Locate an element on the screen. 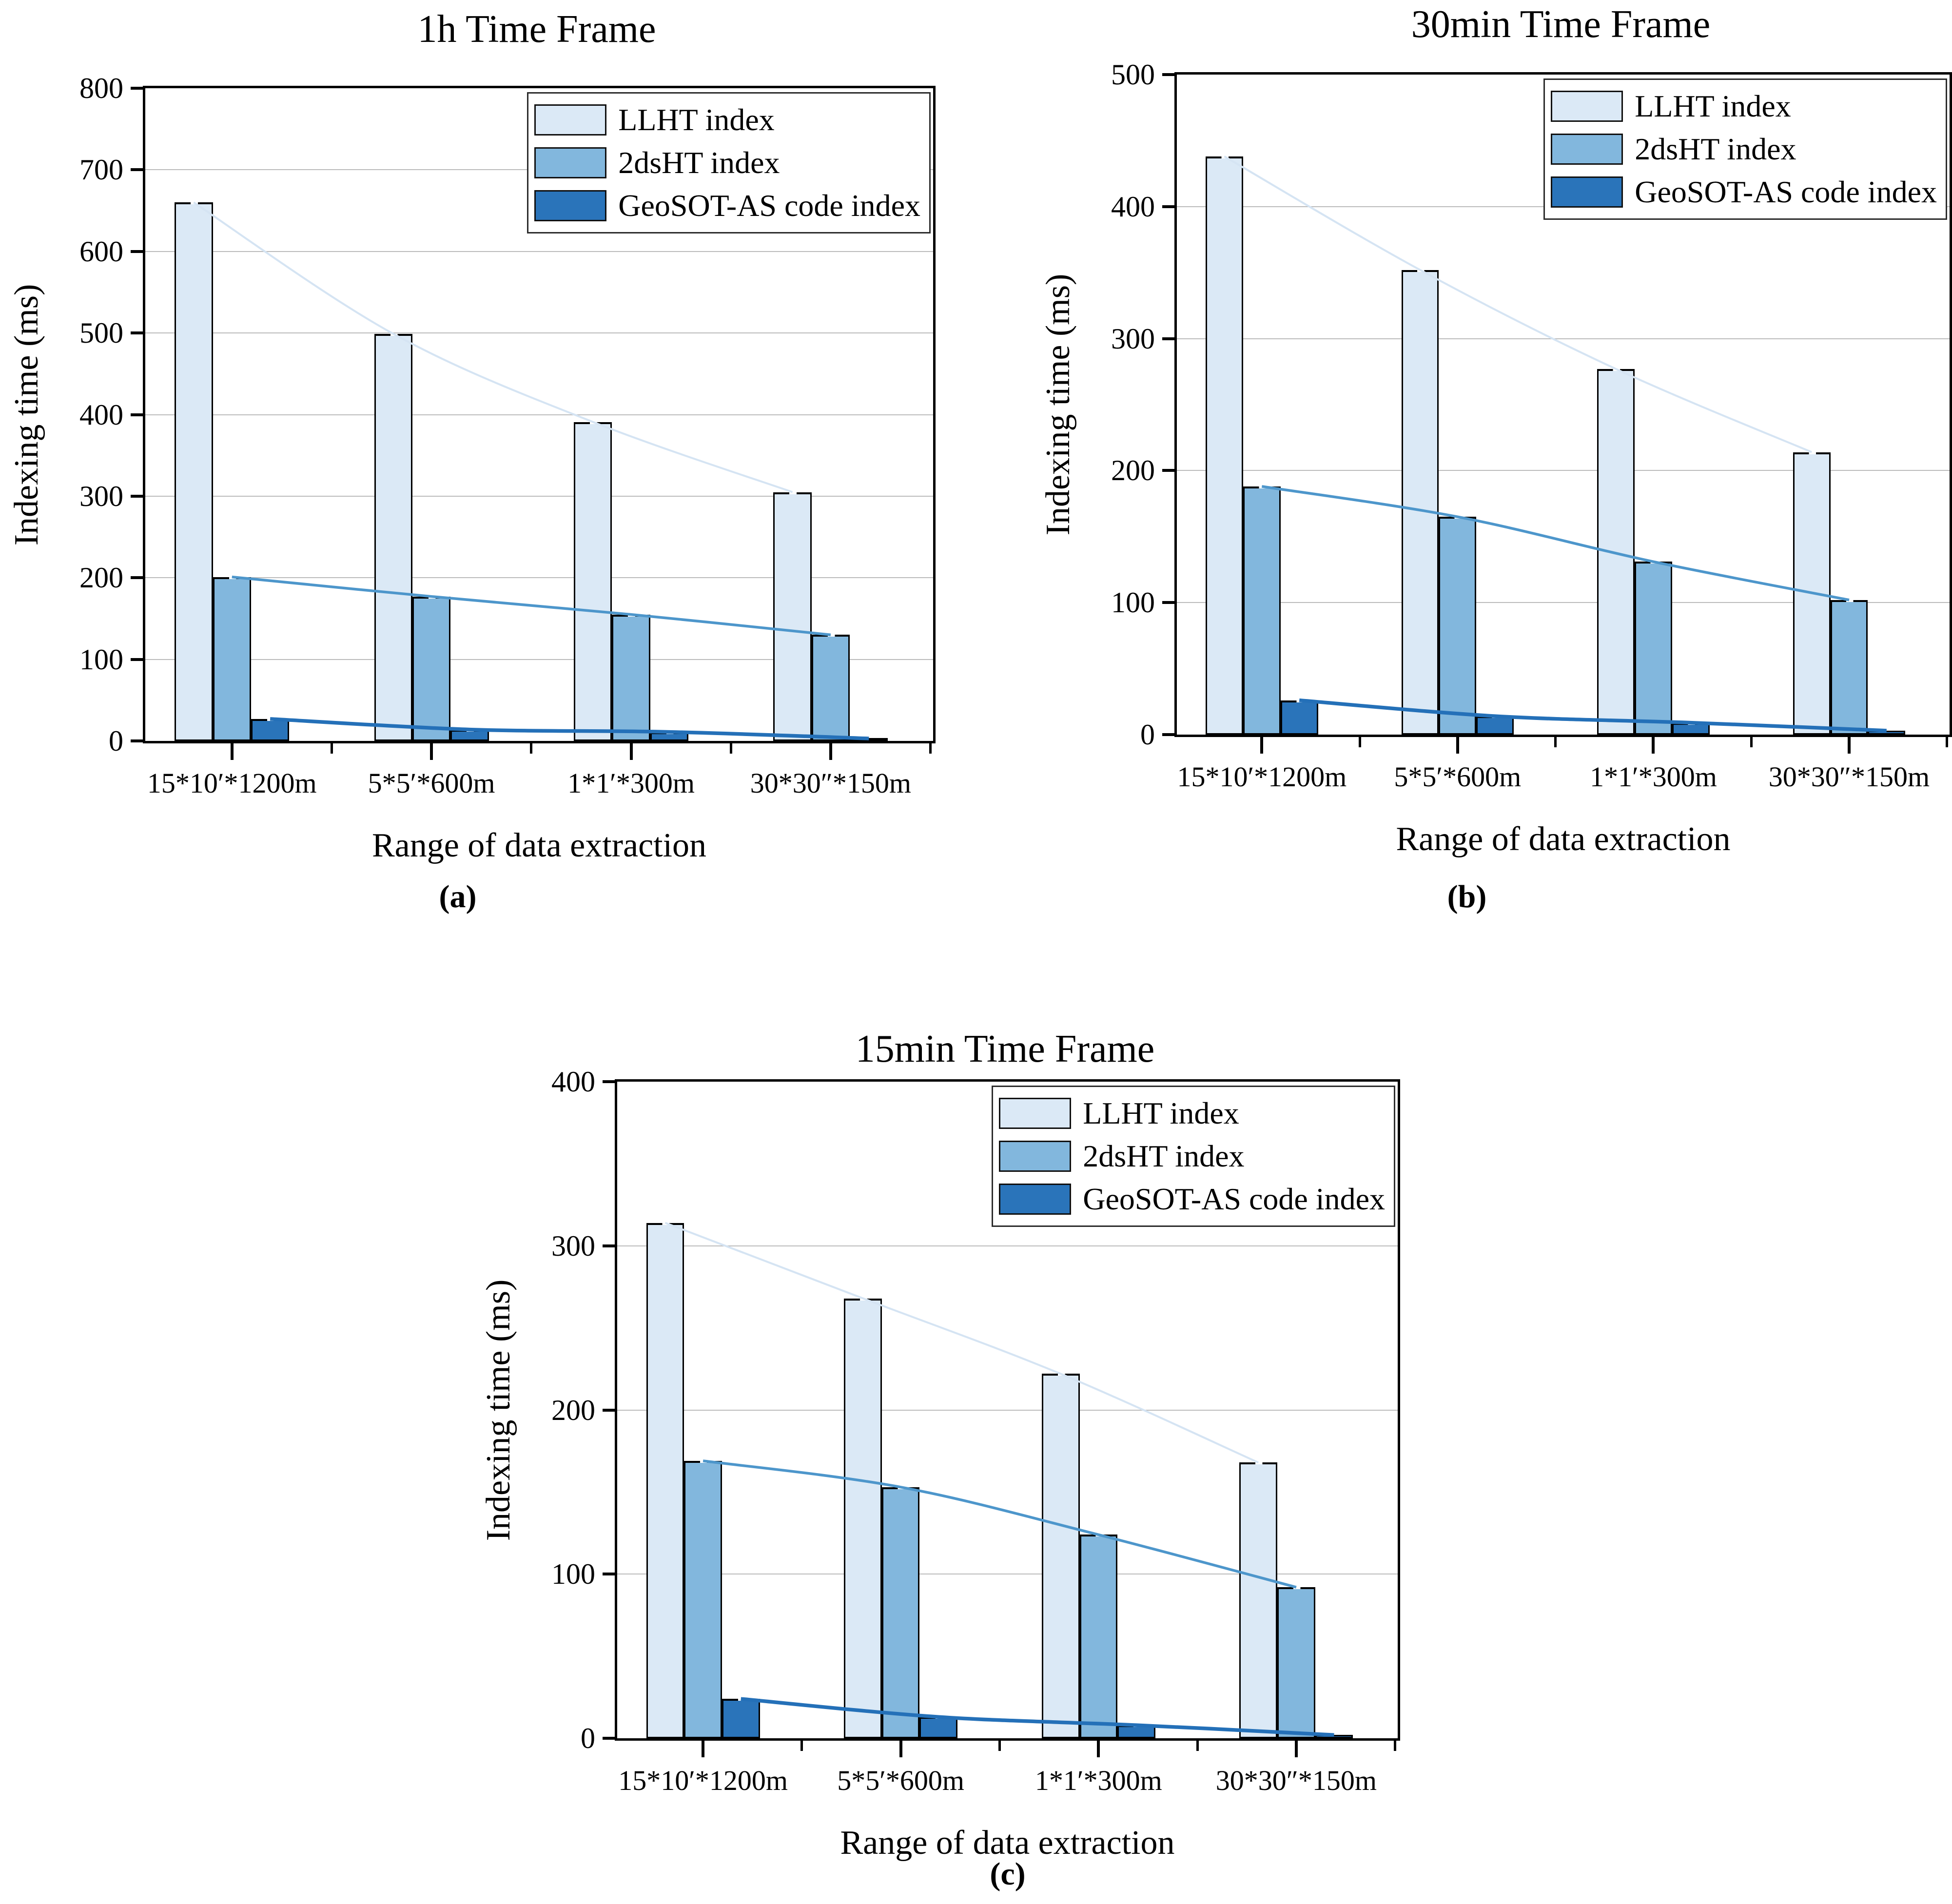 Image resolution: width=1952 pixels, height=1904 pixels. trend-lines is located at coordinates (999, 1479).